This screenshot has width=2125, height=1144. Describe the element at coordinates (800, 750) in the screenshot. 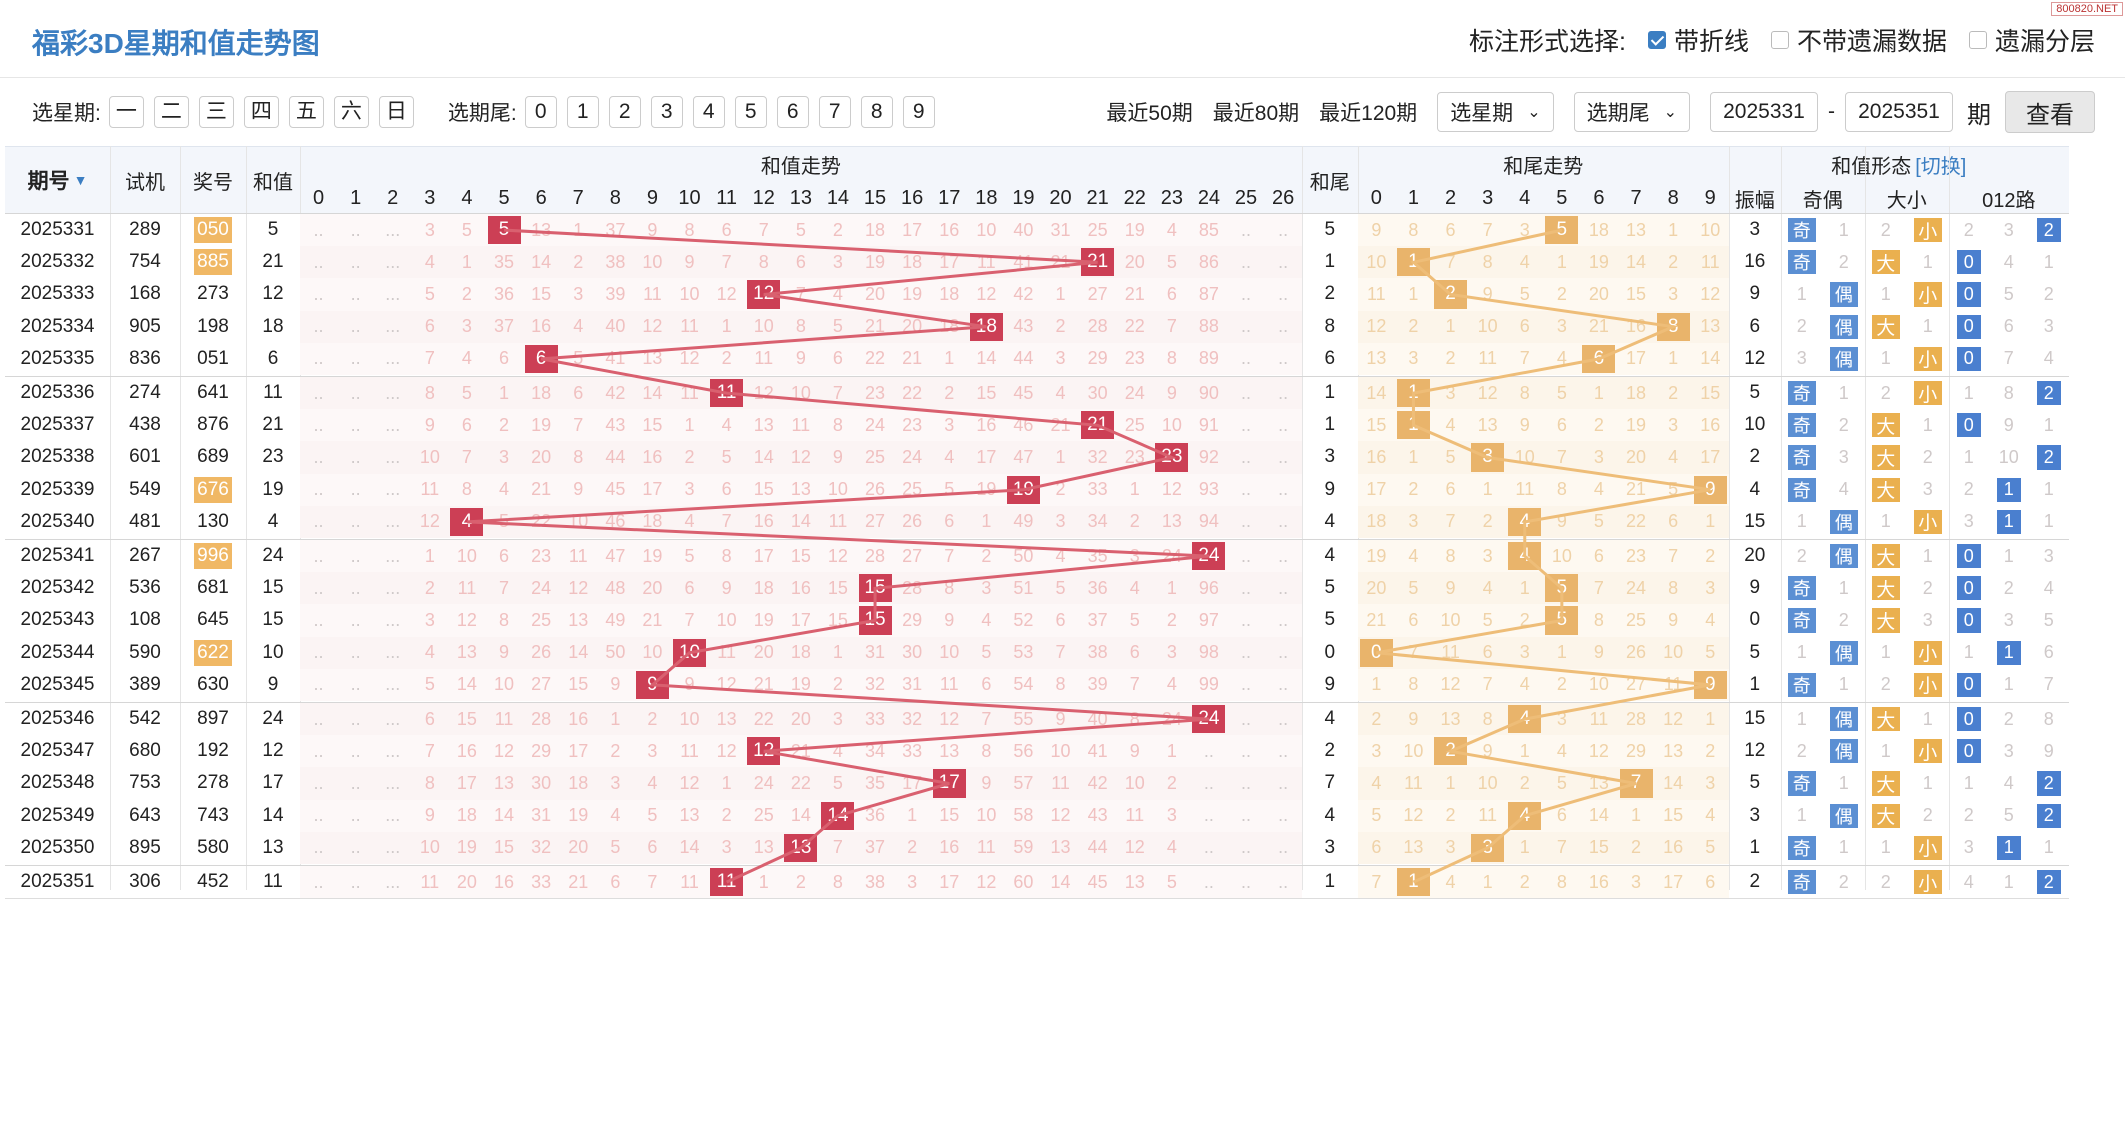

I see `sum-omission: 21` at that location.